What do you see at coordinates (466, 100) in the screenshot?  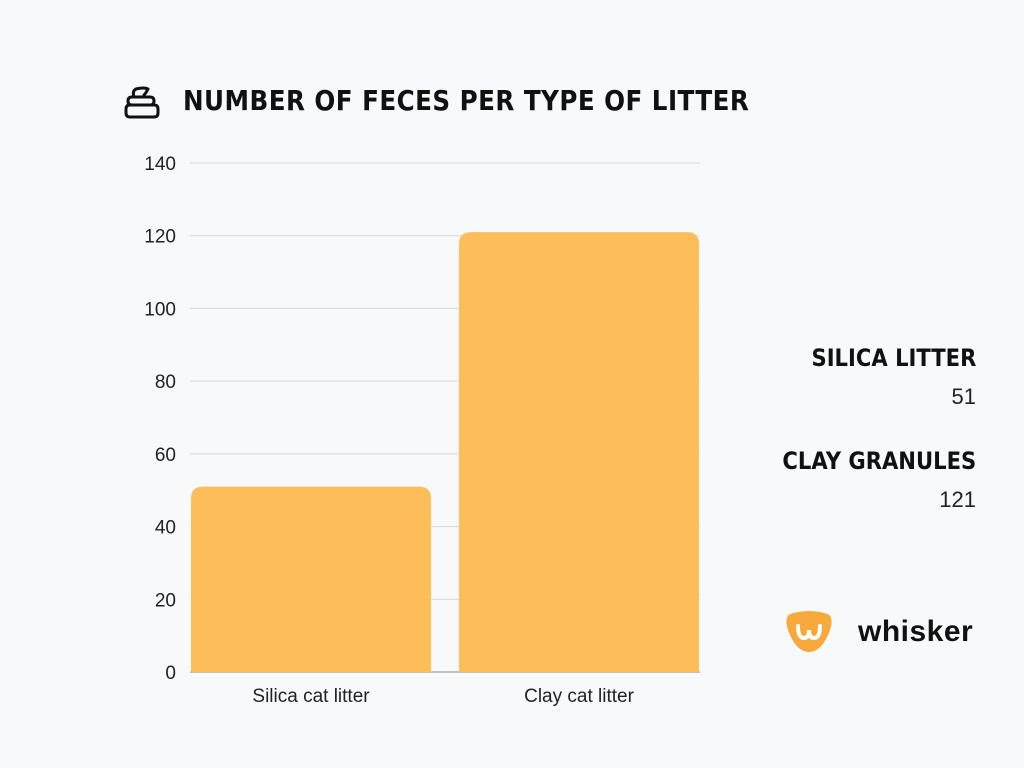 I see `chart-title: NUMBER OF FECES PER TYPE OF LITTER` at bounding box center [466, 100].